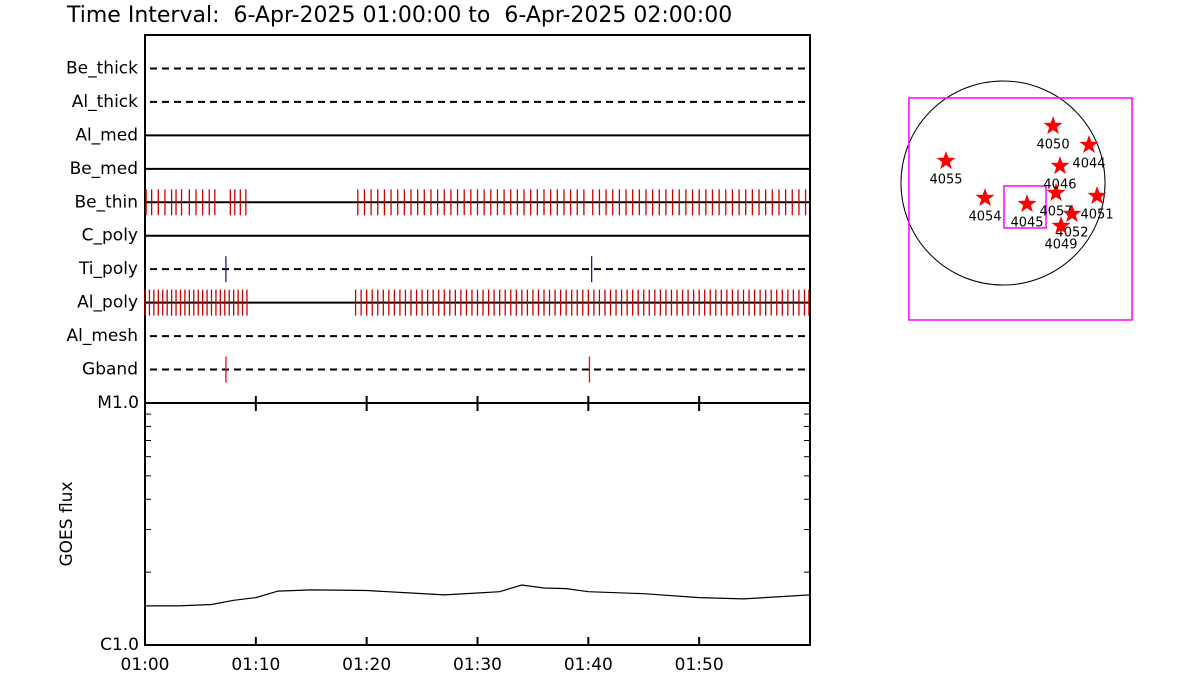 The image size is (1200, 700). I want to click on filter-label: Al_poly, so click(107, 303).